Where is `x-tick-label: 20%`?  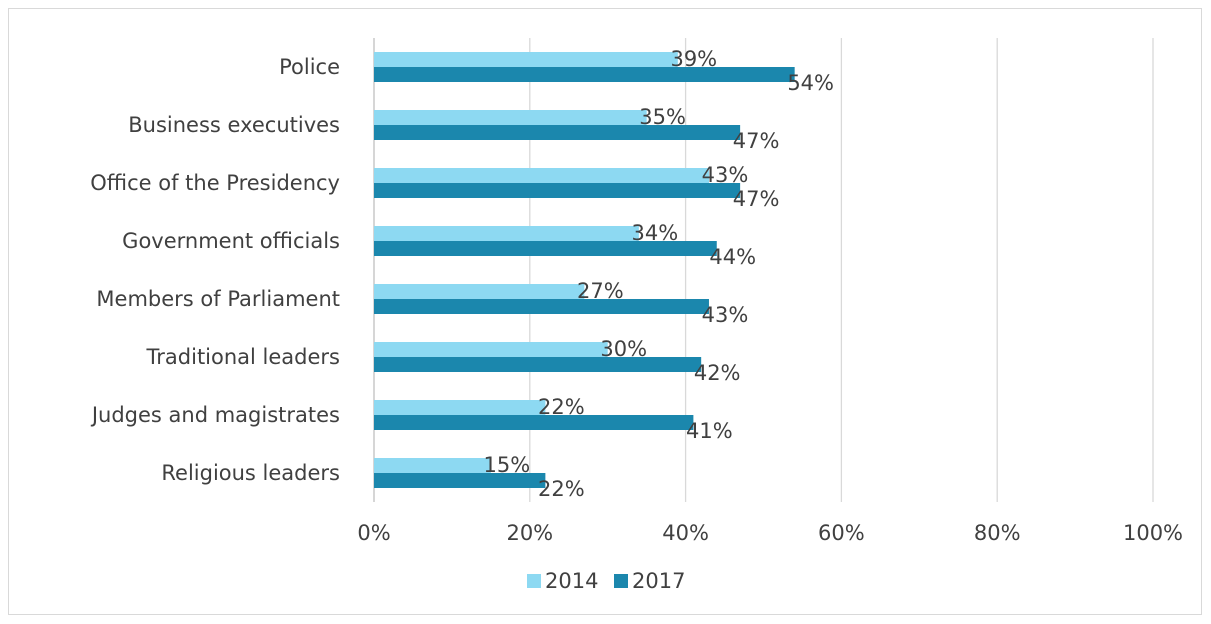 x-tick-label: 20% is located at coordinates (529, 533).